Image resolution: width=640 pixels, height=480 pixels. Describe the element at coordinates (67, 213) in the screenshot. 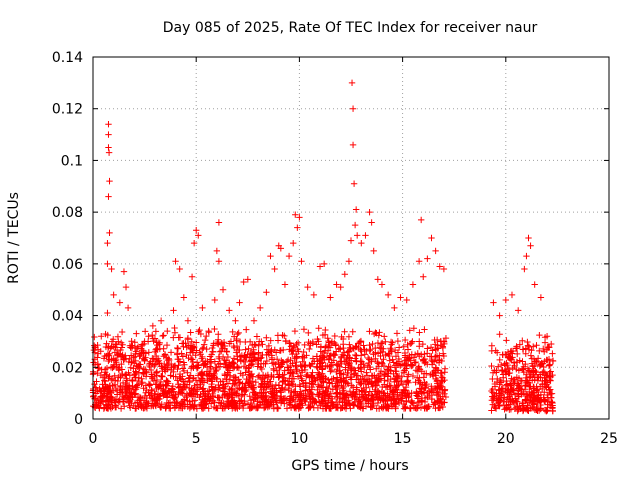

I see `y-tick-label: 0.08` at that location.